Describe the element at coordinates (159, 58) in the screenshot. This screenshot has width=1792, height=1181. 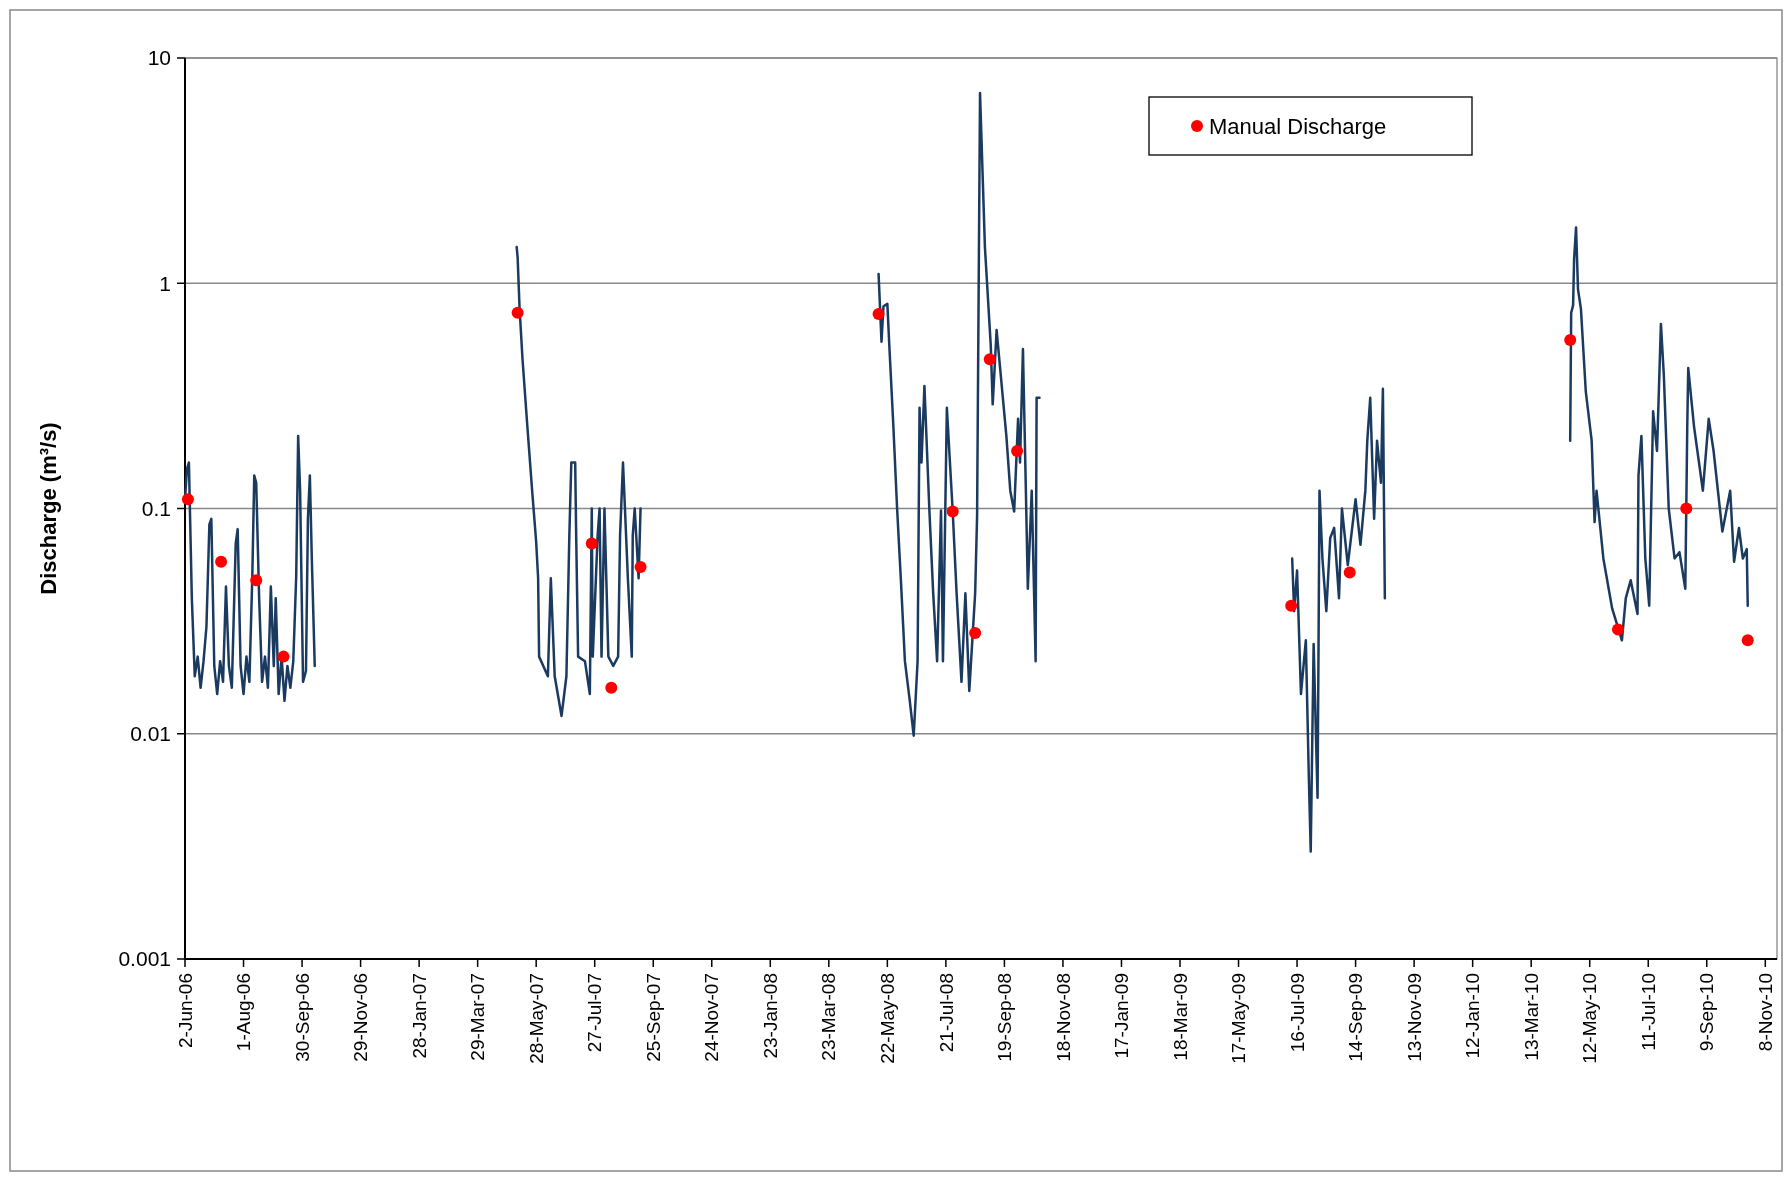
I see `y-tick-label: 10` at that location.